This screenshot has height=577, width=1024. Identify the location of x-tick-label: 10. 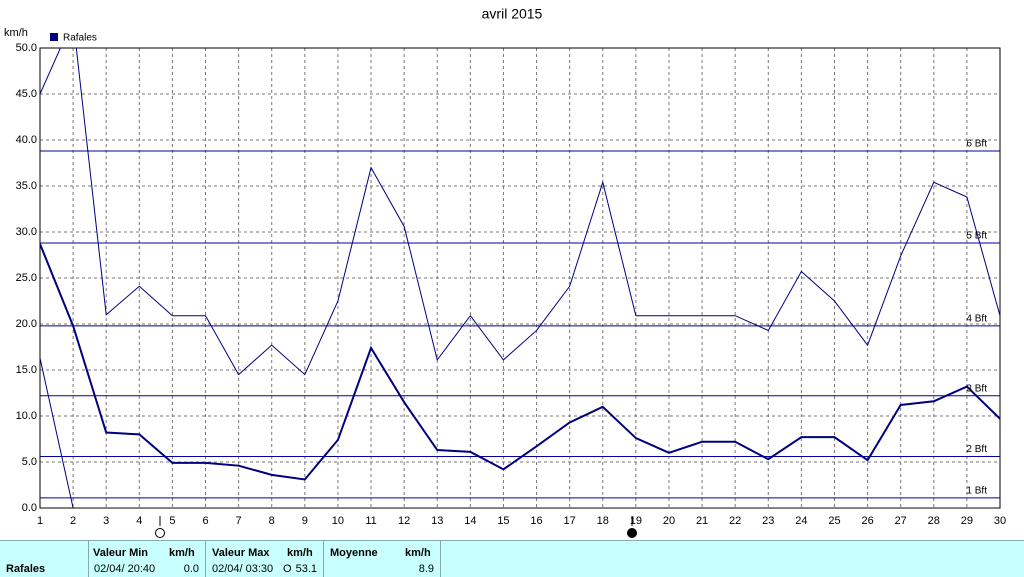
(338, 521).